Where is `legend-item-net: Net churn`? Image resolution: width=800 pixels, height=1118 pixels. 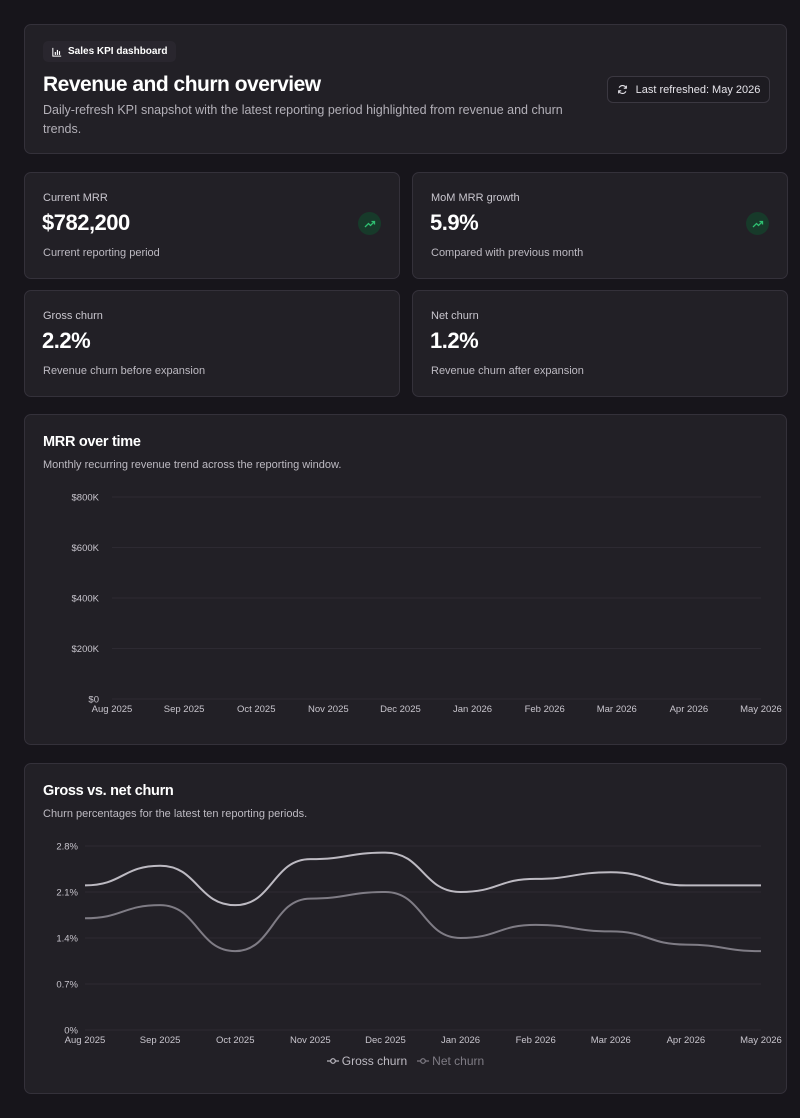 legend-item-net: Net churn is located at coordinates (450, 1061).